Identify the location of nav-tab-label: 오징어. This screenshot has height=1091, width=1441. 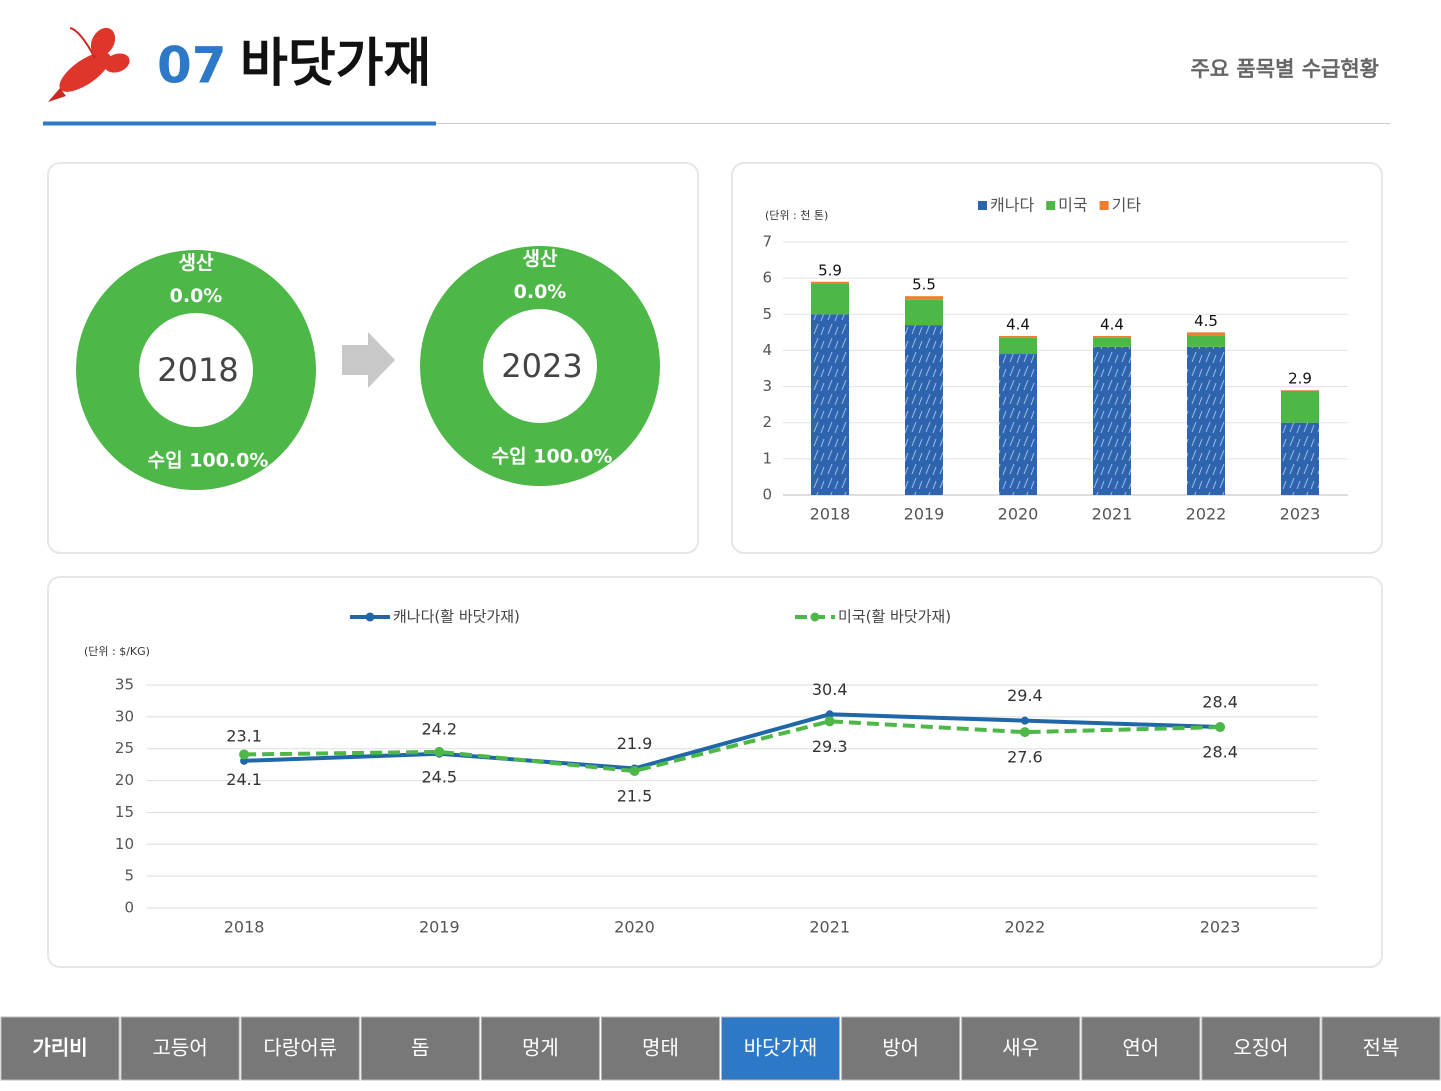
(1260, 1048).